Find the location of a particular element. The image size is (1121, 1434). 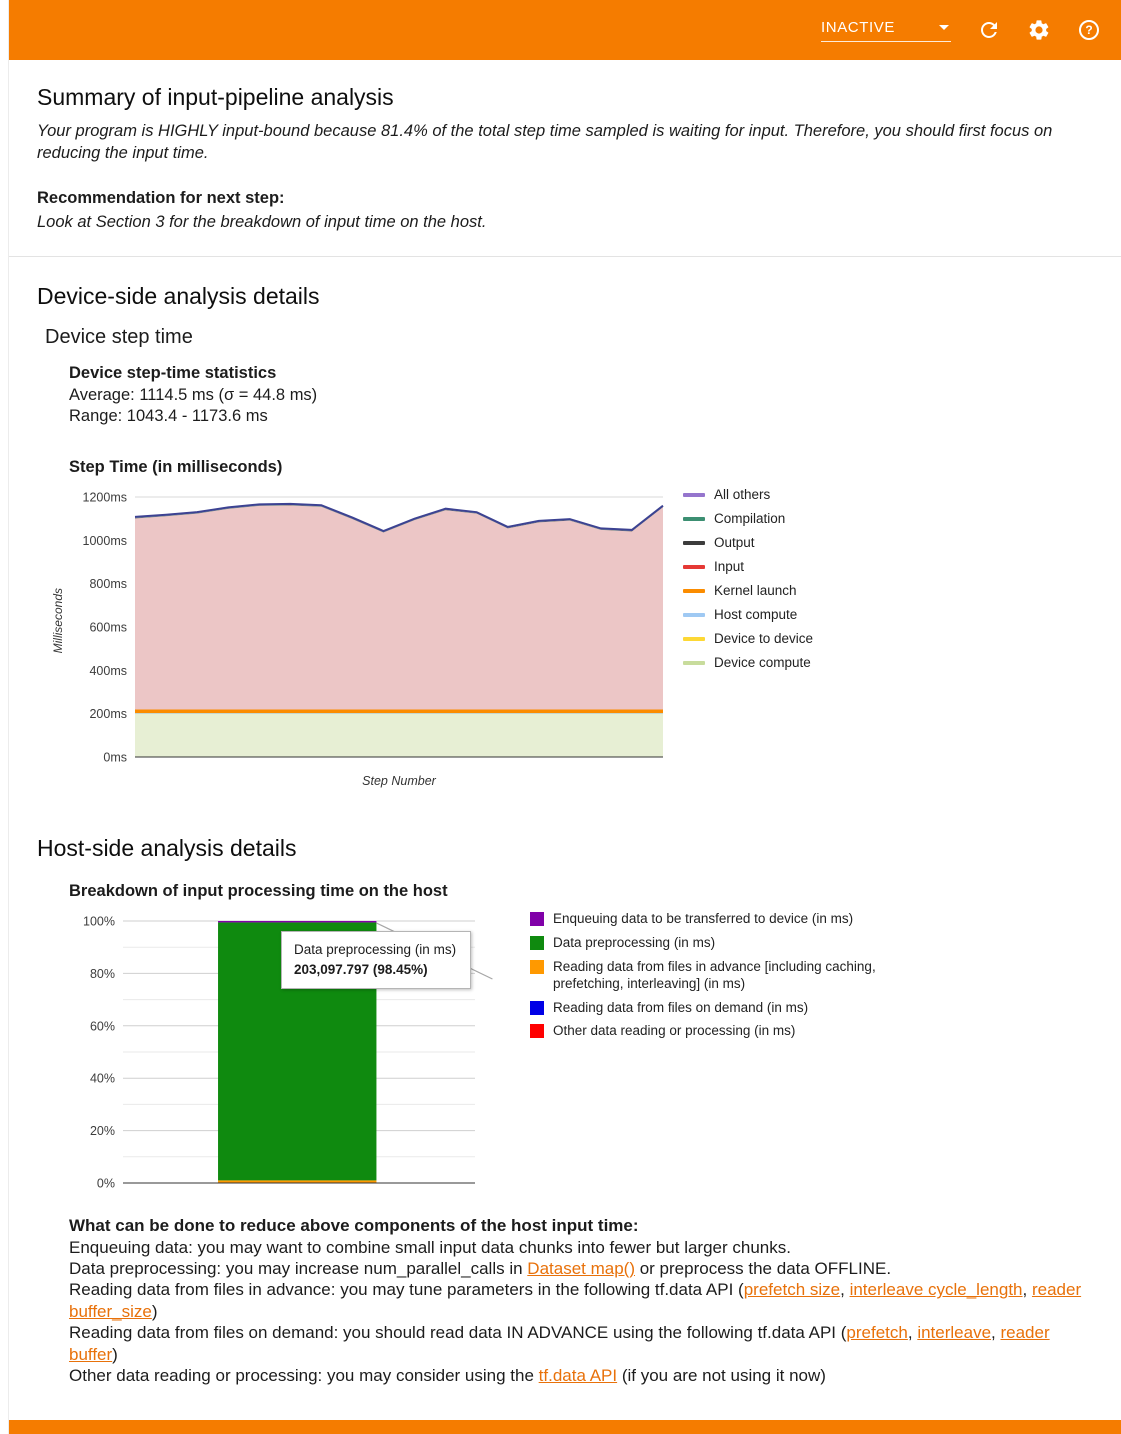

svg-text: 100% is located at coordinates (99, 922).